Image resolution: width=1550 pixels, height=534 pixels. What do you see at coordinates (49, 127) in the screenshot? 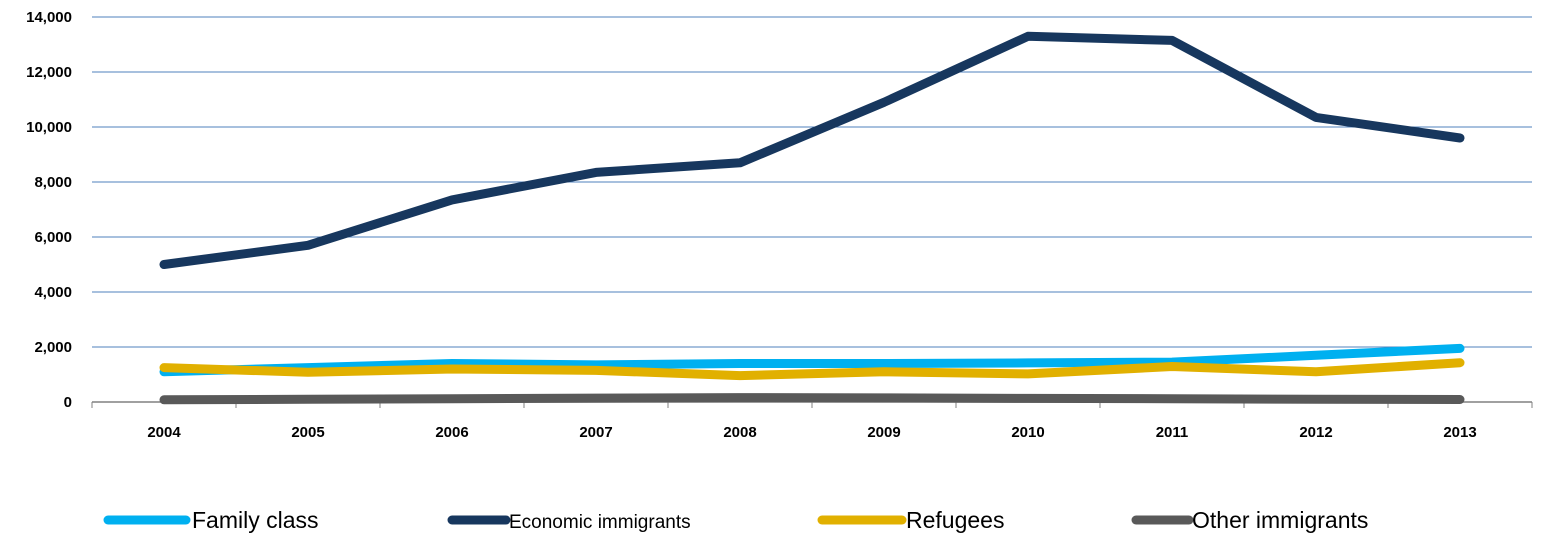
I see `y-tick-label: 10,000` at bounding box center [49, 127].